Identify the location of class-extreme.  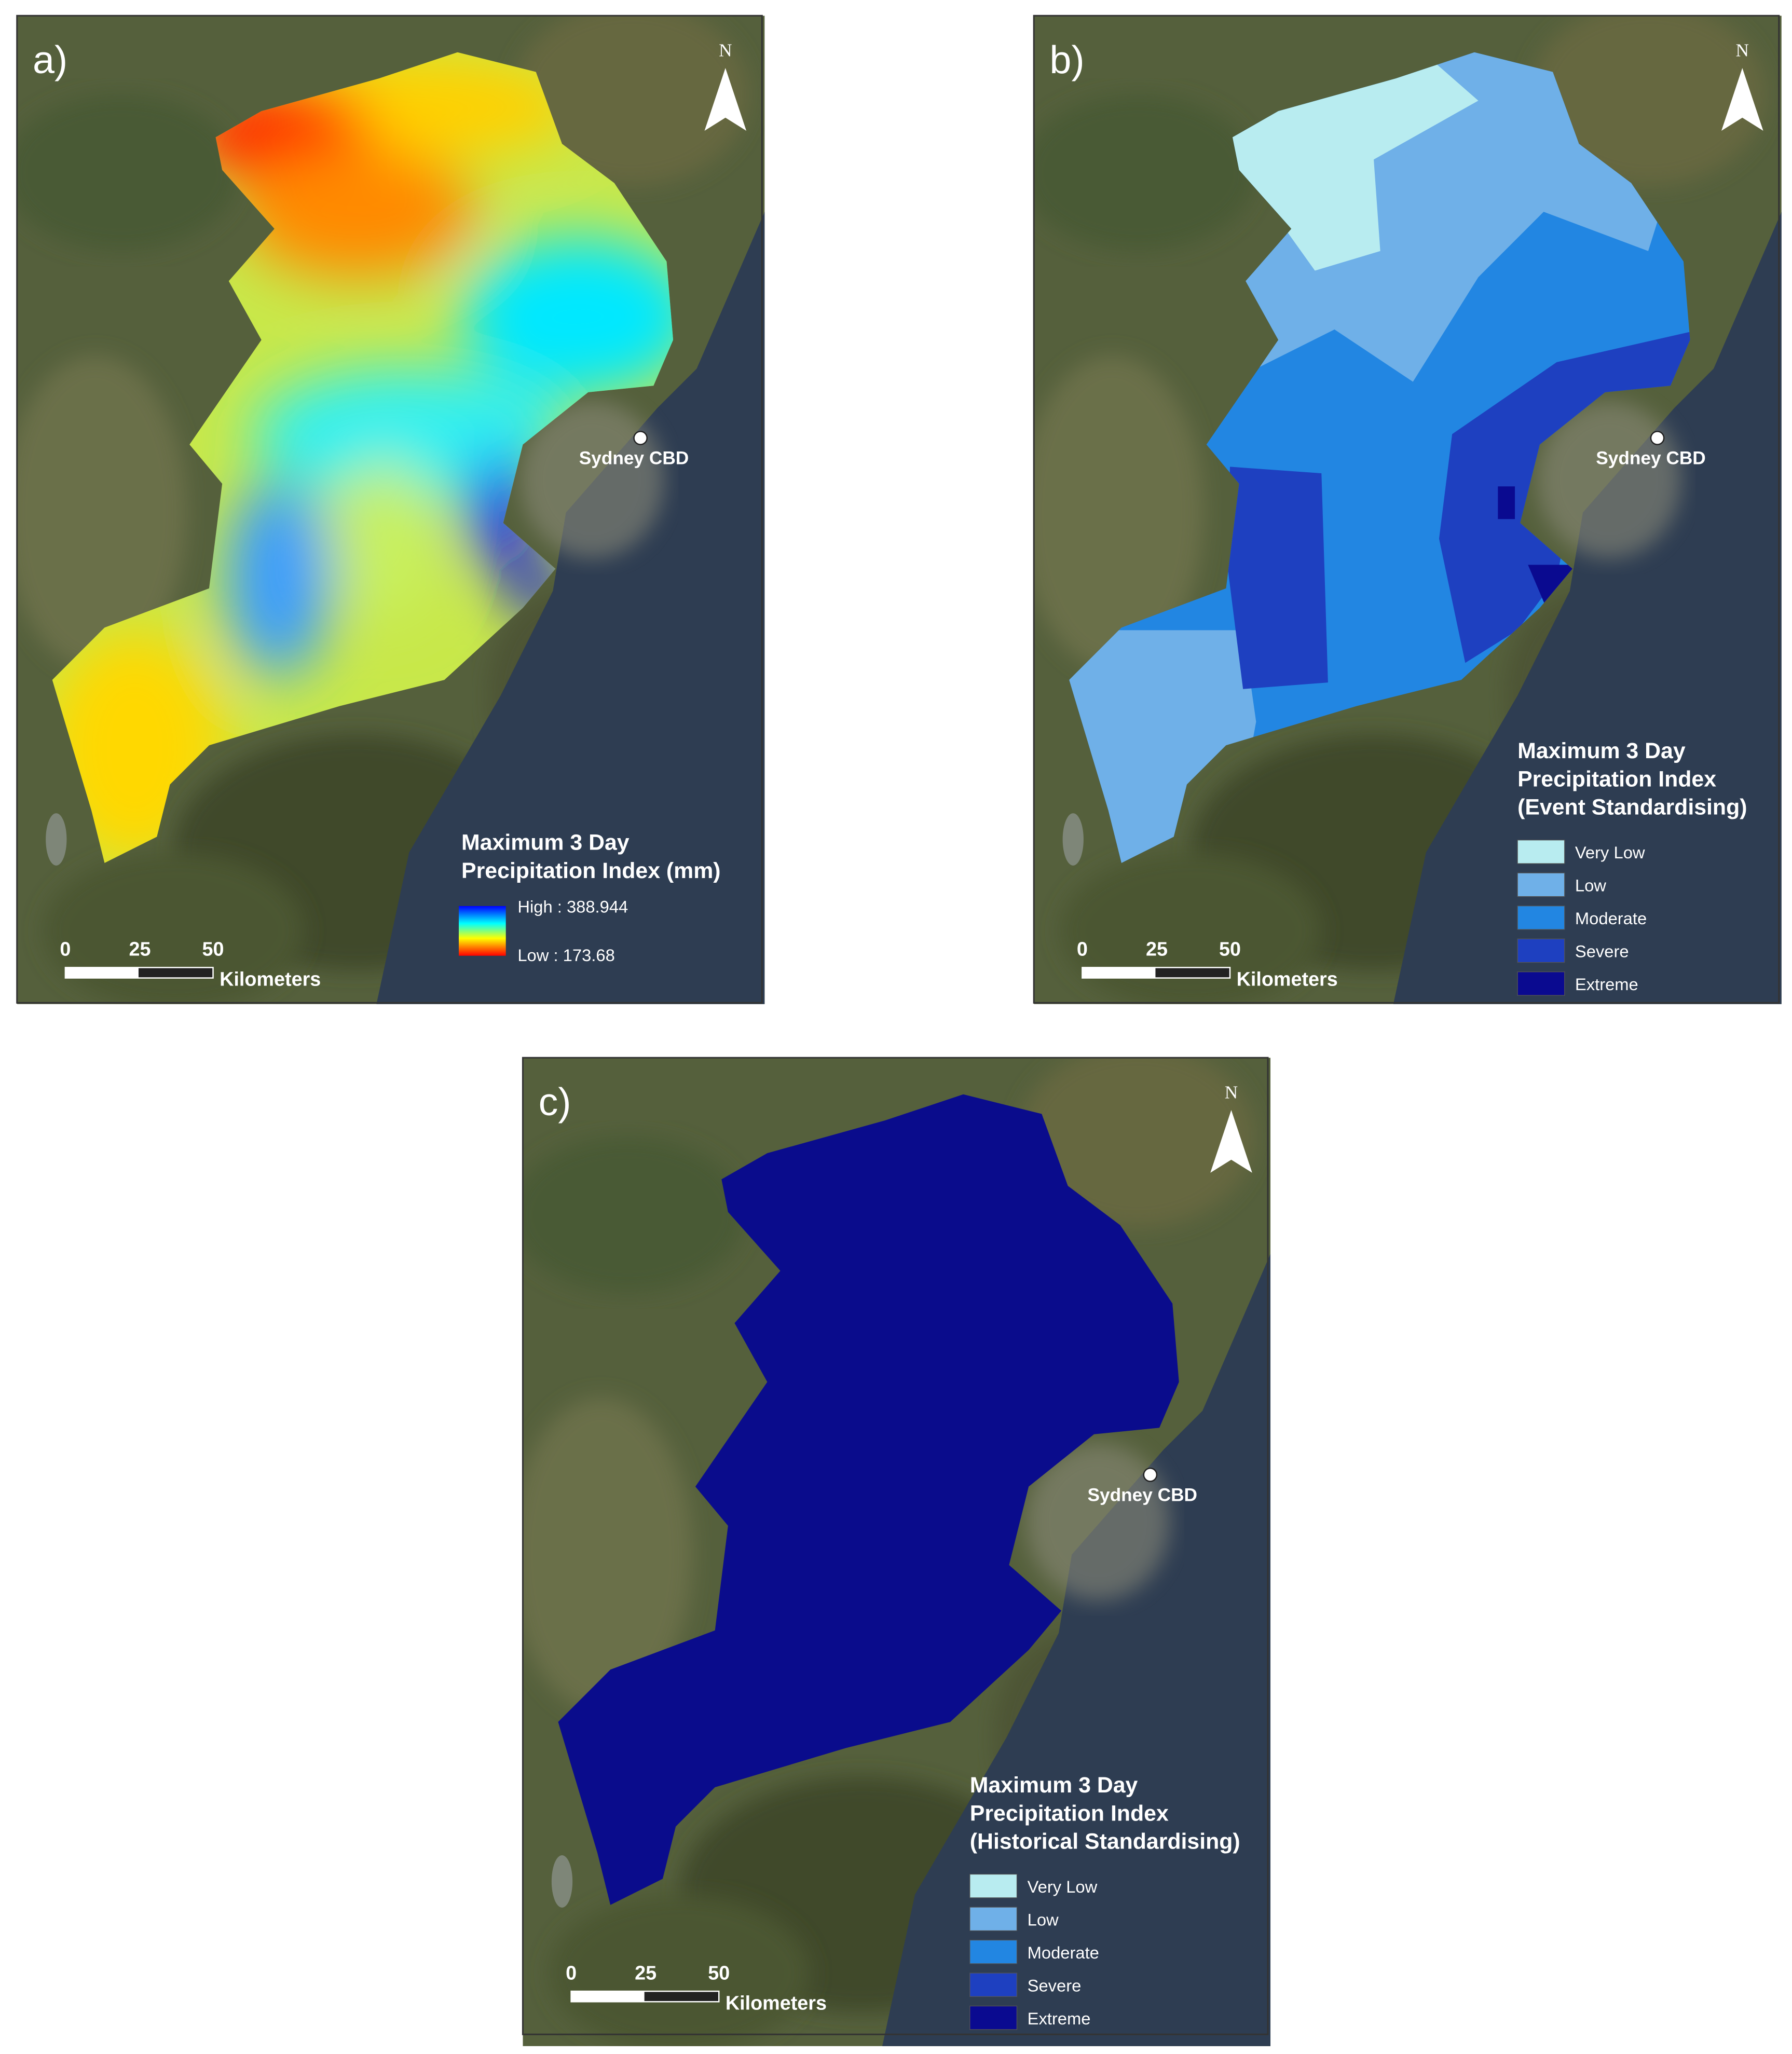
(1506, 503).